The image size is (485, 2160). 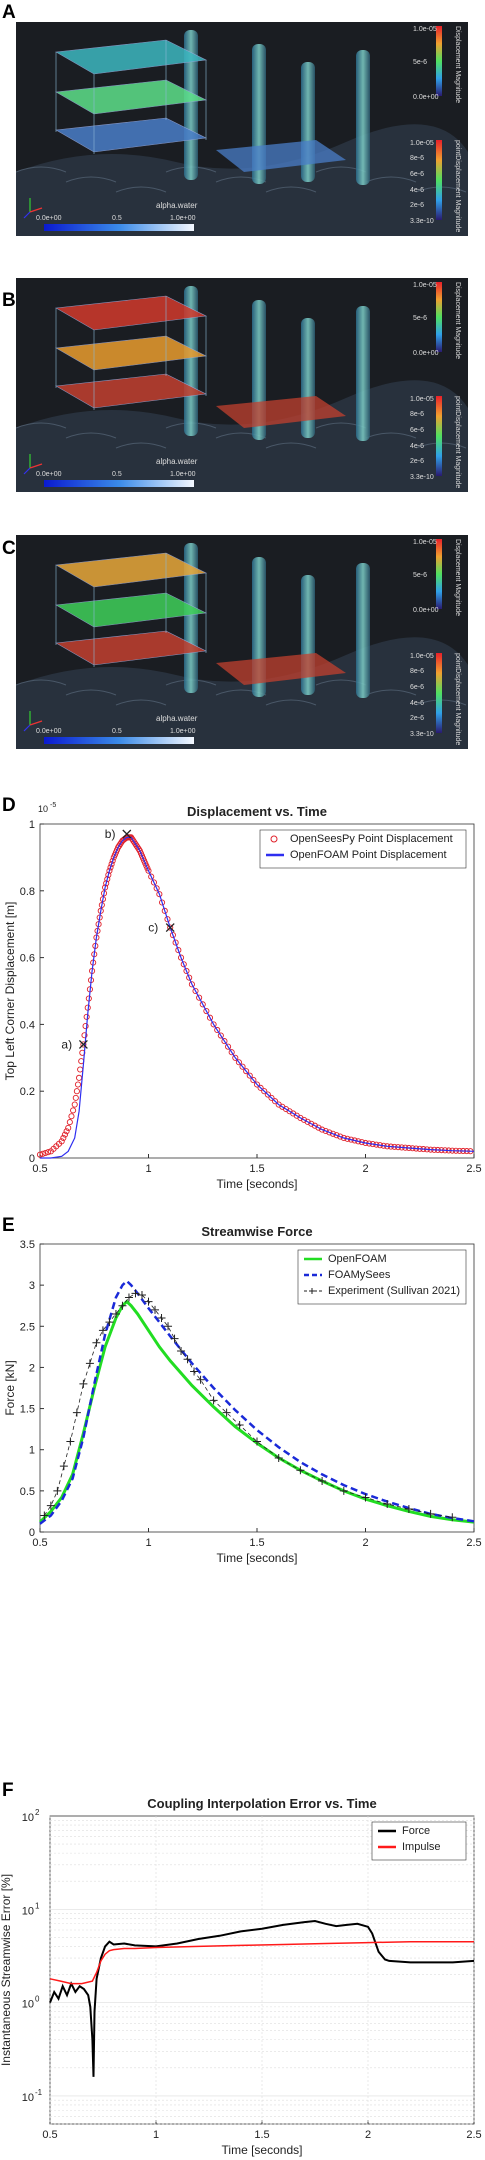 What do you see at coordinates (27, 1327) in the screenshot?
I see `y-tick-label: 2.5` at bounding box center [27, 1327].